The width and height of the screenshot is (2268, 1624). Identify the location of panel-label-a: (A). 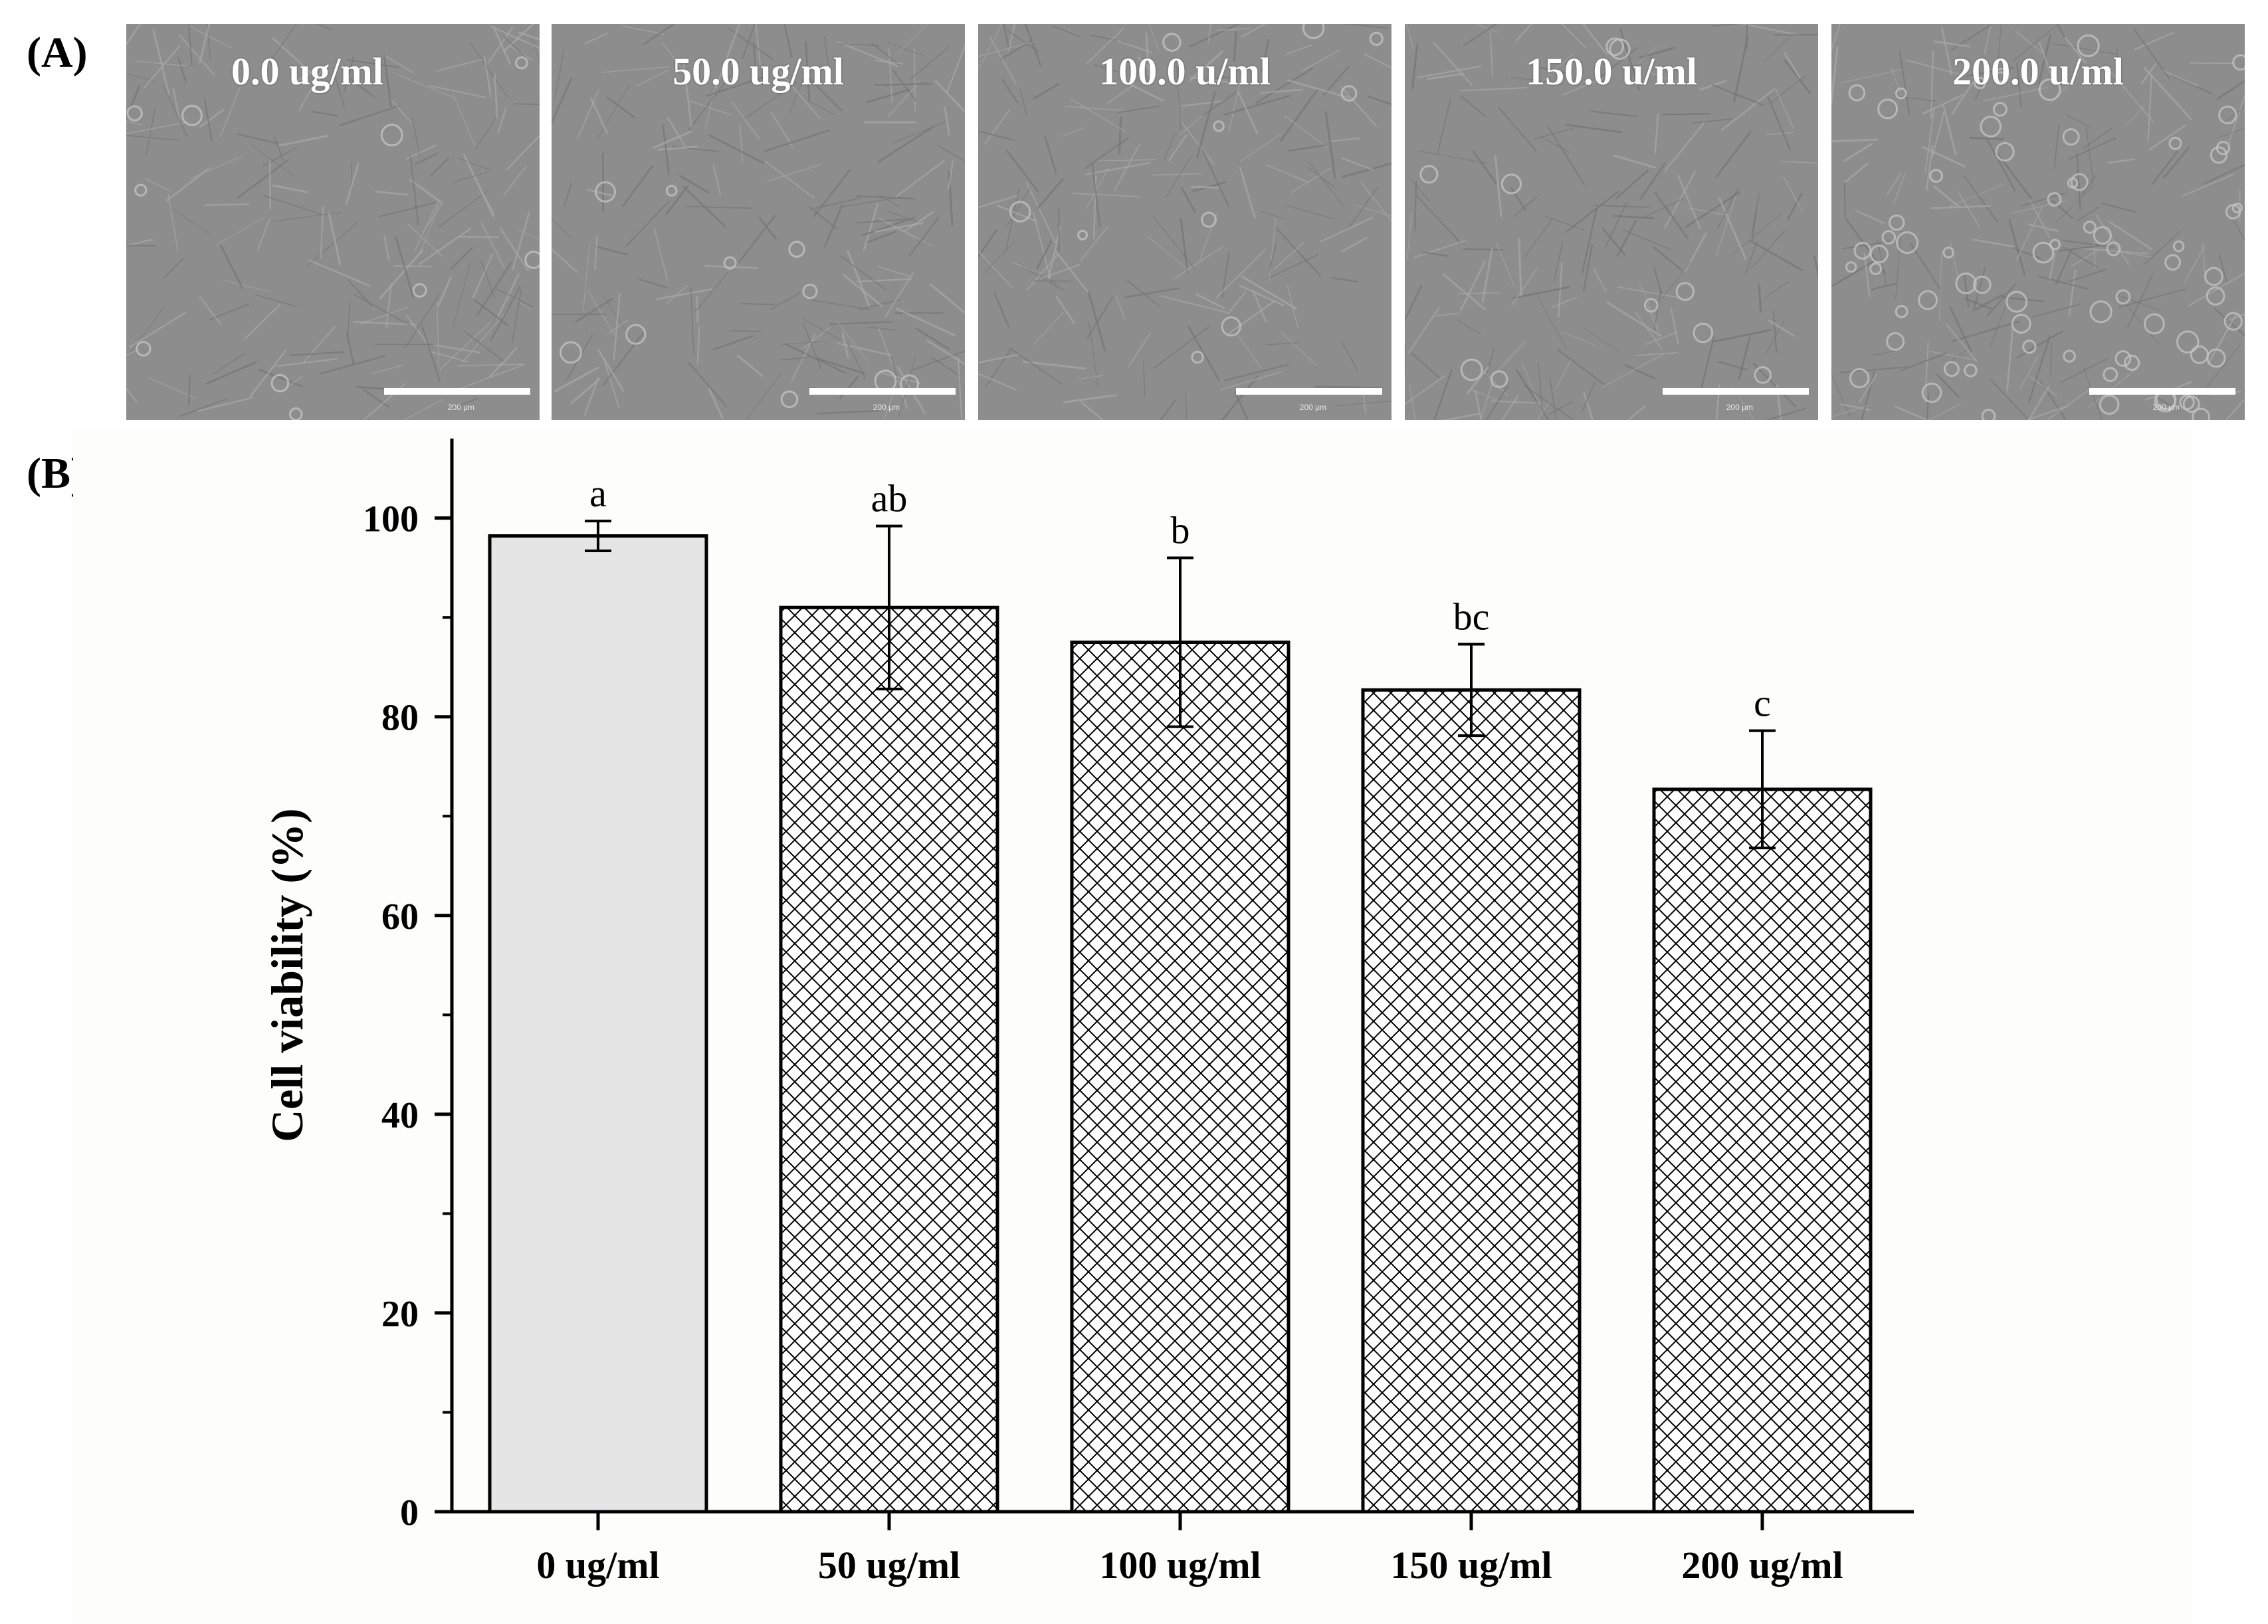
(57, 53).